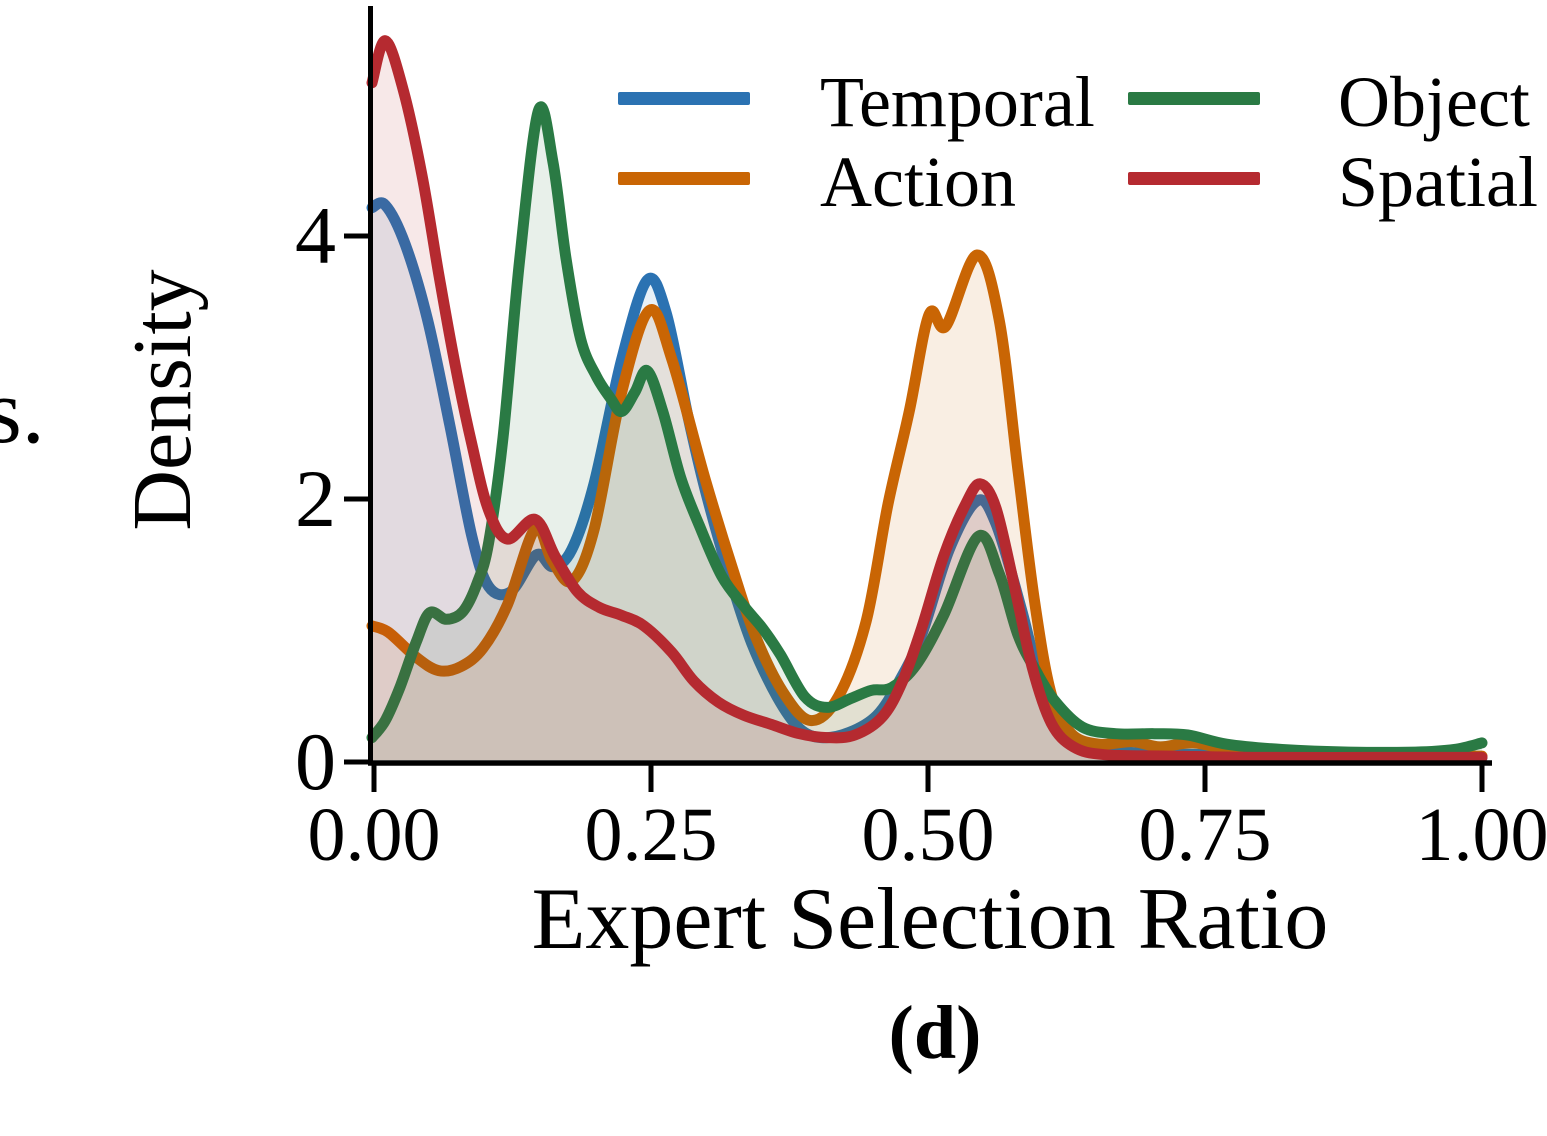 The width and height of the screenshot is (1547, 1136). Describe the element at coordinates (22, 411) in the screenshot. I see `cropped-left-text-fragment: s.` at that location.